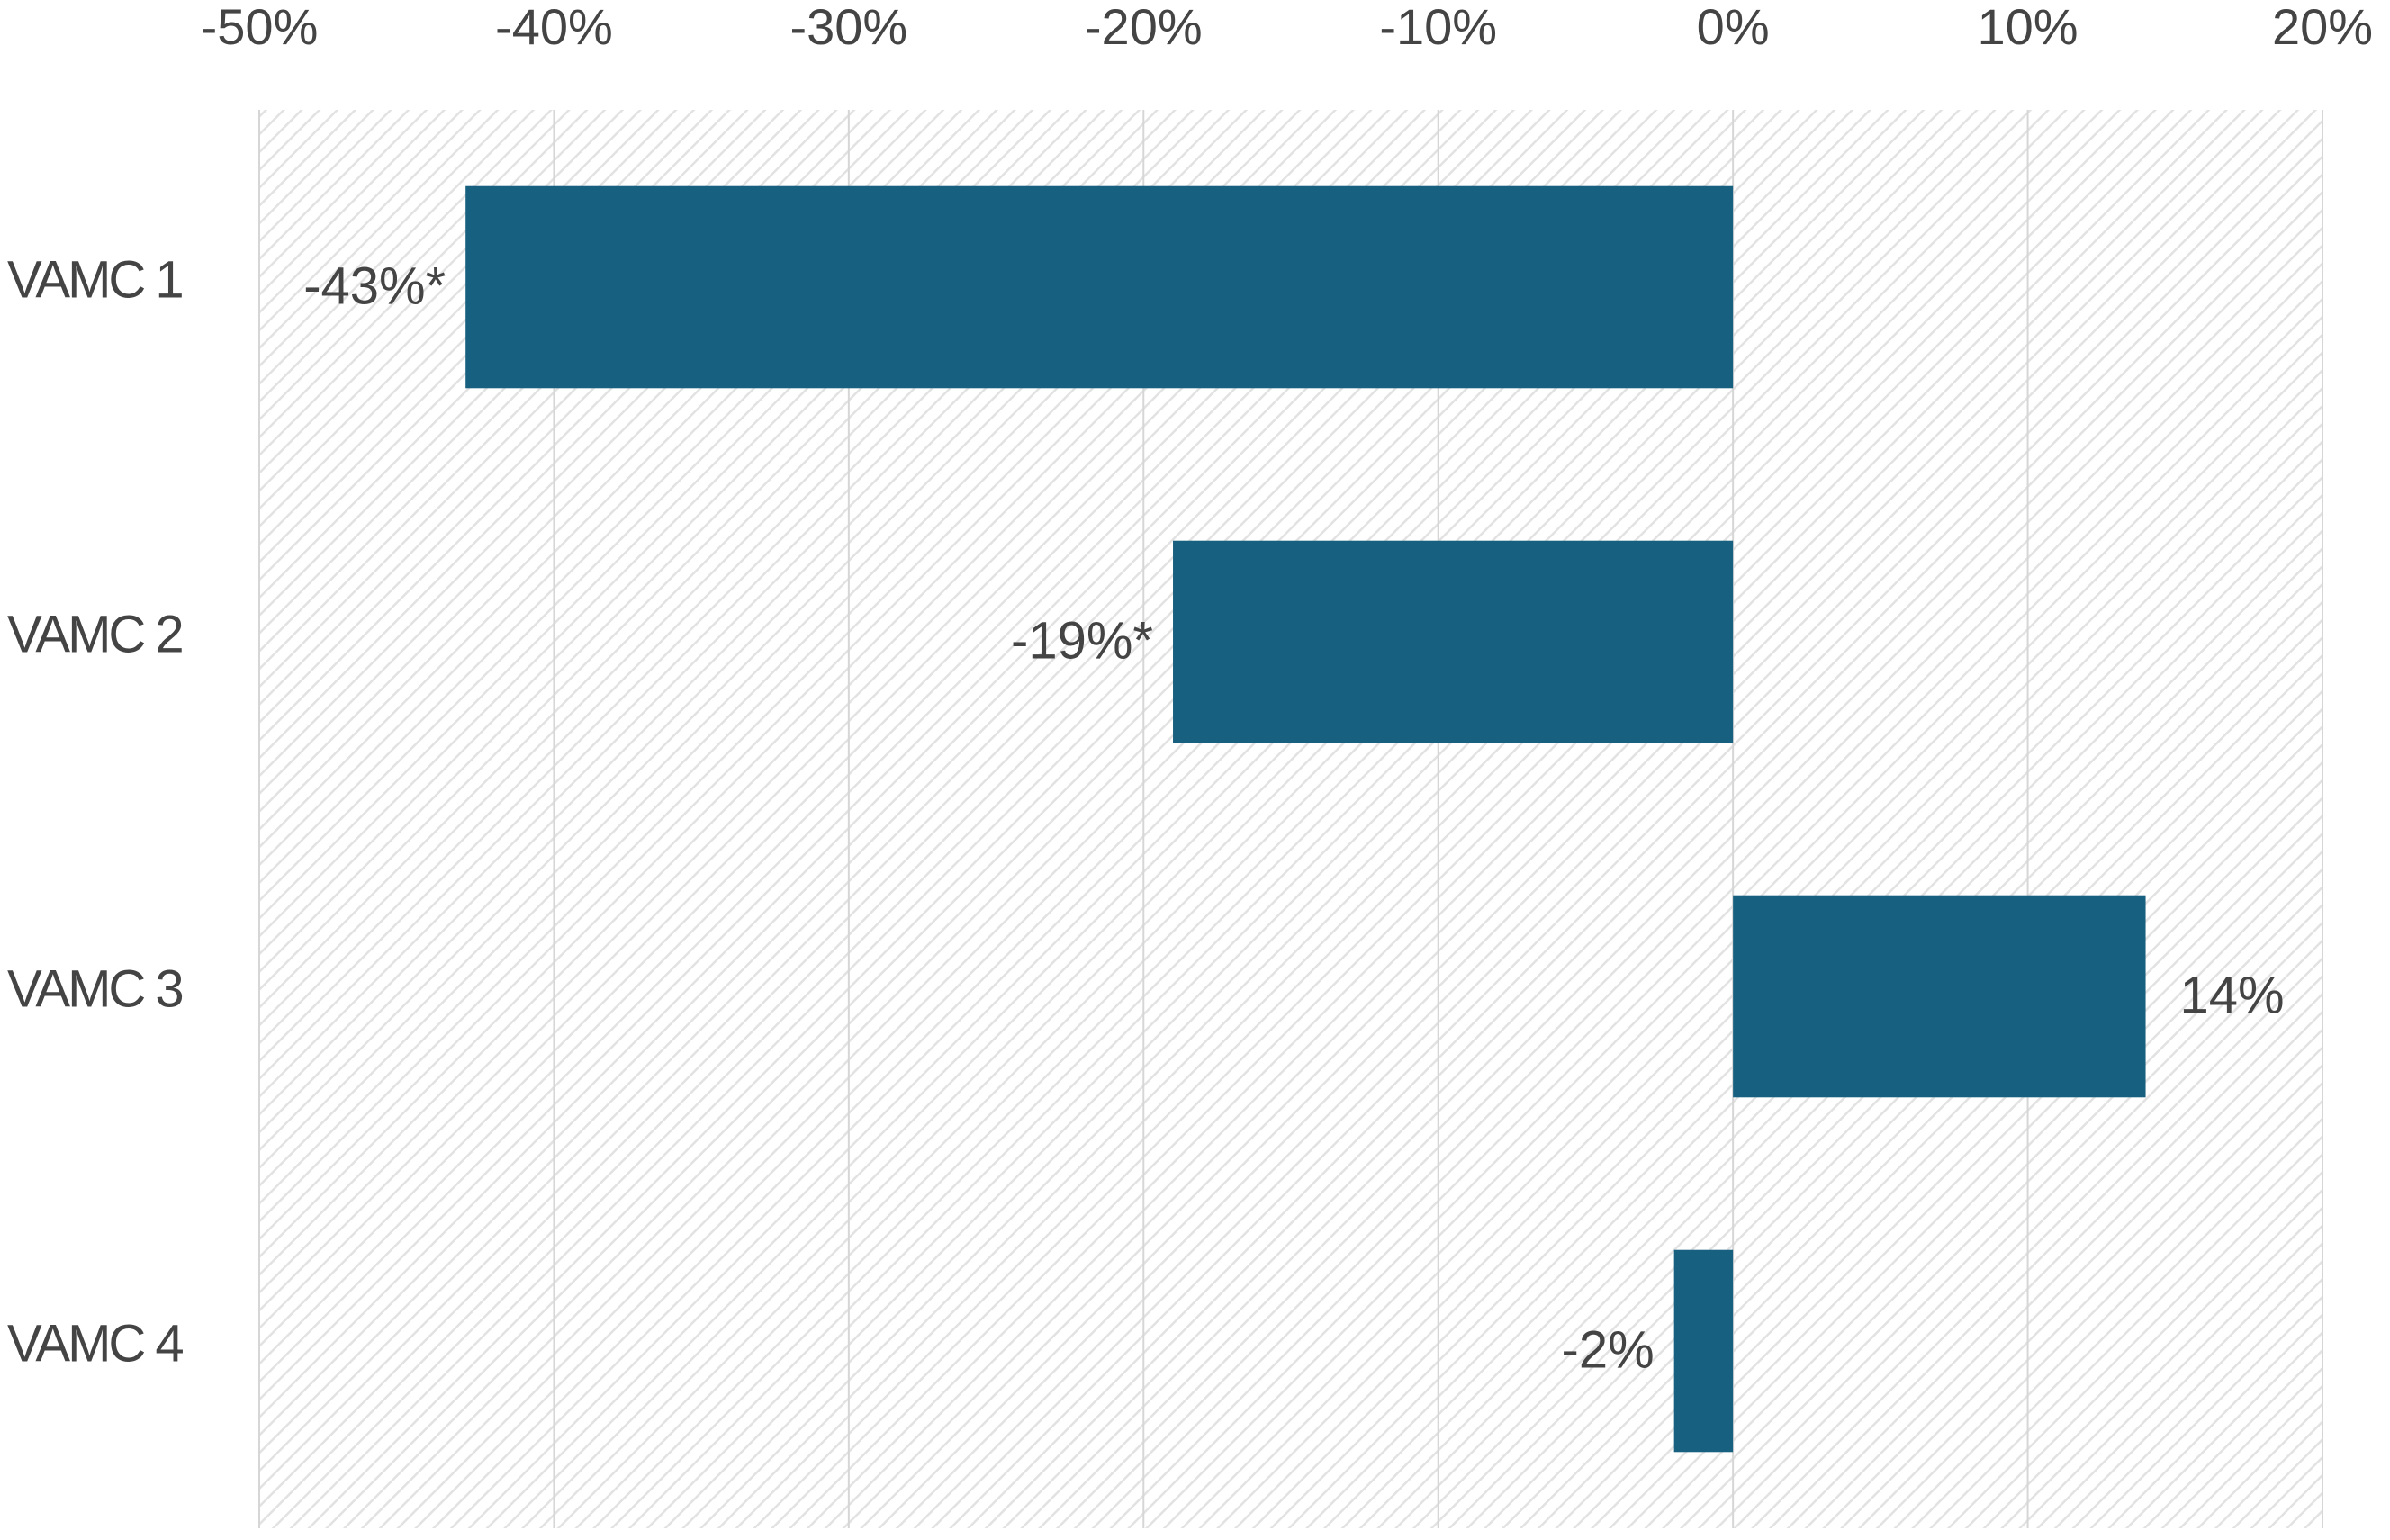 Image resolution: width=2390 pixels, height=1540 pixels. I want to click on value-label: -19%*, so click(1082, 640).